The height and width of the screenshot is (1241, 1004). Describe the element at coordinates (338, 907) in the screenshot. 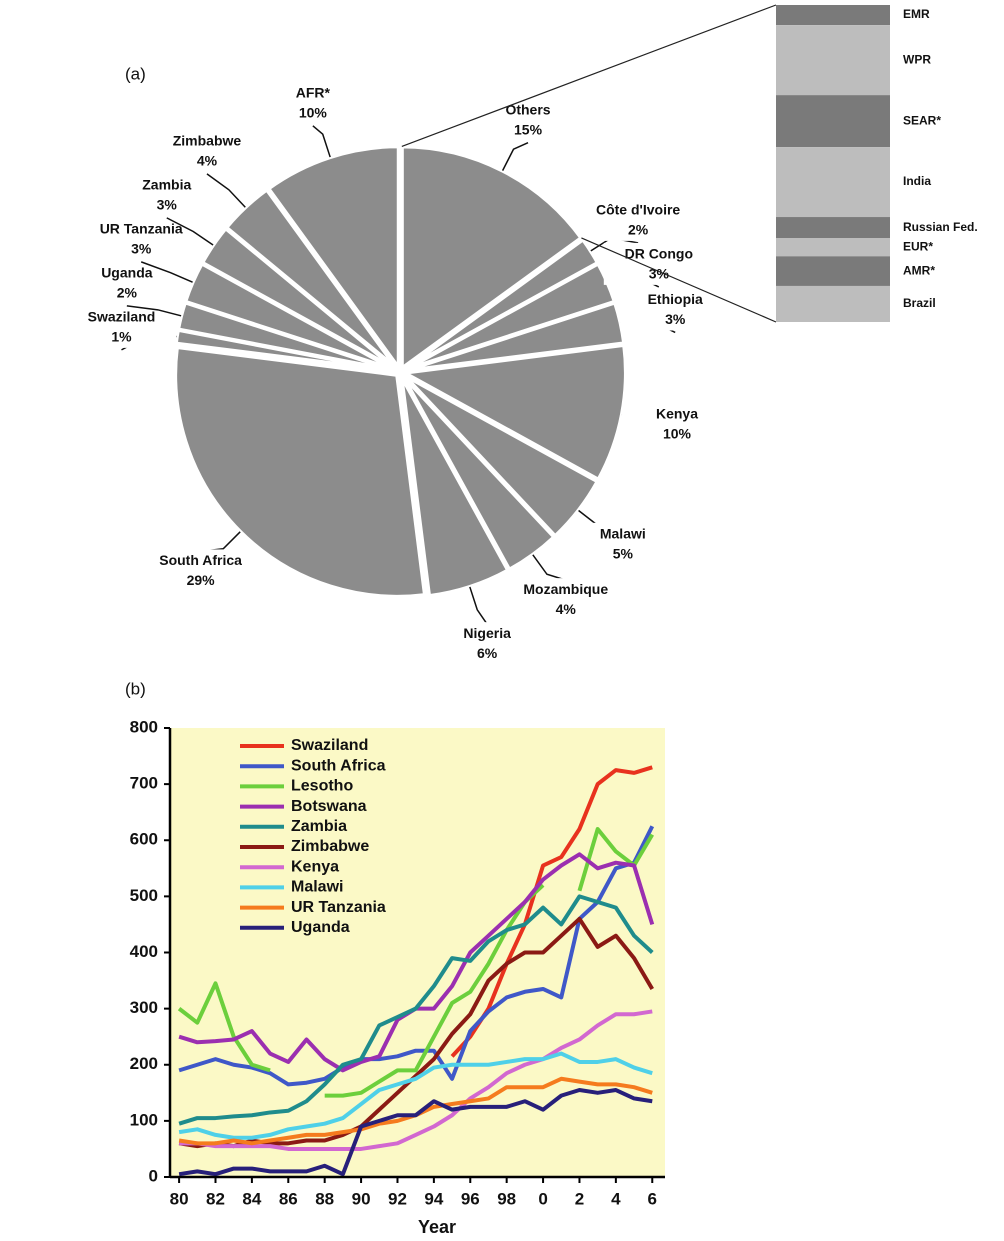

I see `legend-label: UR Tanzania` at that location.